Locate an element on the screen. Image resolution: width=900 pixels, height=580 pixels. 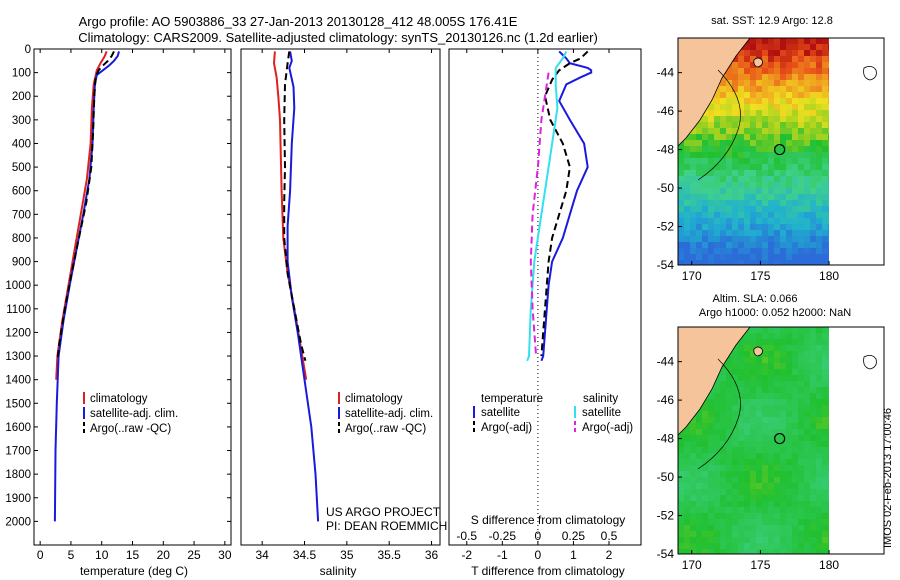
map-y-tick-label: -46 is located at coordinates (666, 111).